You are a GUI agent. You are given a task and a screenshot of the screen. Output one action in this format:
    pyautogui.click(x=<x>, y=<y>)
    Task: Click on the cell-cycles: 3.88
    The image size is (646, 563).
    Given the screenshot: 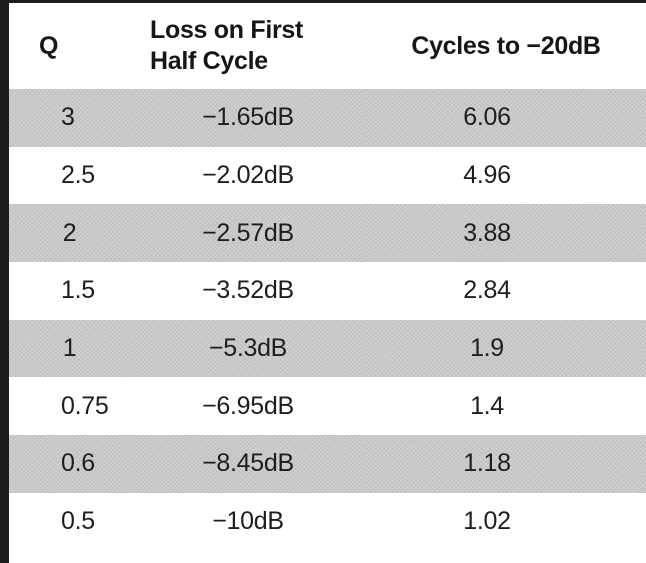 What is the action you would take?
    pyautogui.click(x=506, y=233)
    